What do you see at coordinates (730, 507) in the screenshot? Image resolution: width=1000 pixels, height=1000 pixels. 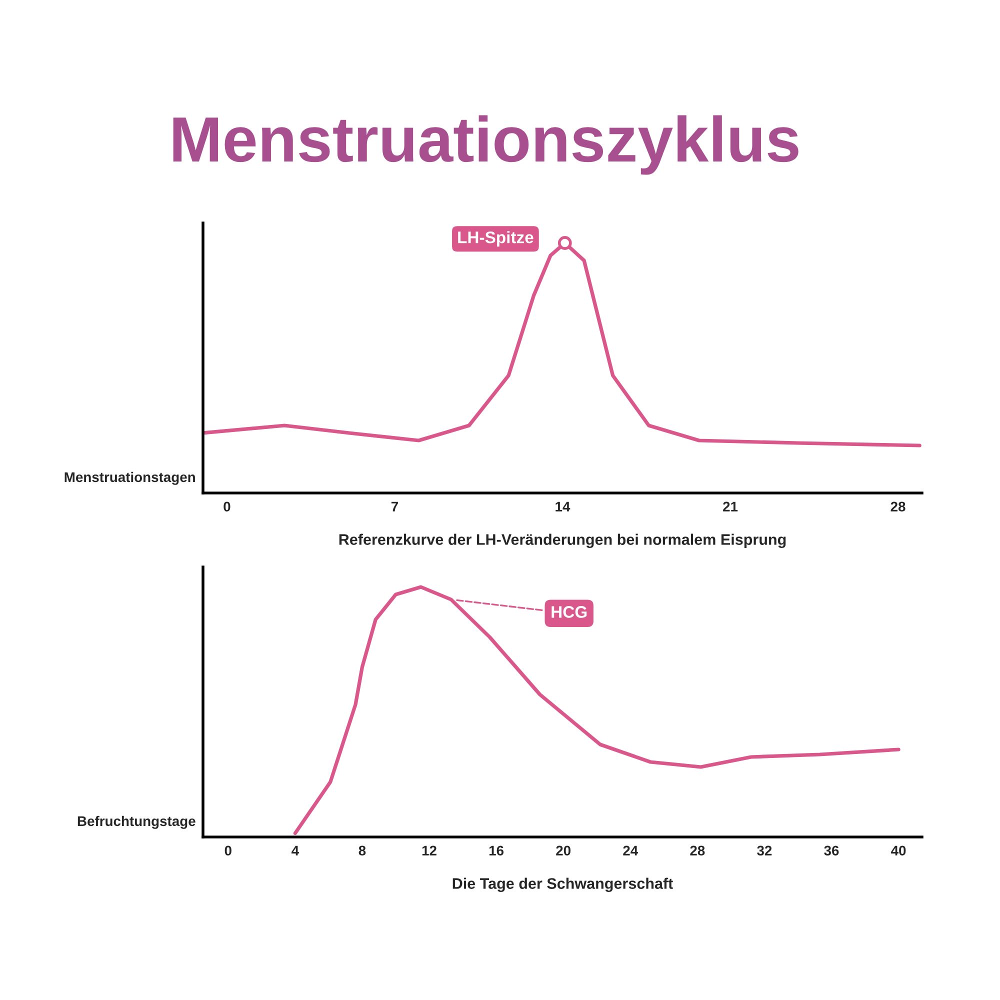 I see `x-tick-label: 21` at bounding box center [730, 507].